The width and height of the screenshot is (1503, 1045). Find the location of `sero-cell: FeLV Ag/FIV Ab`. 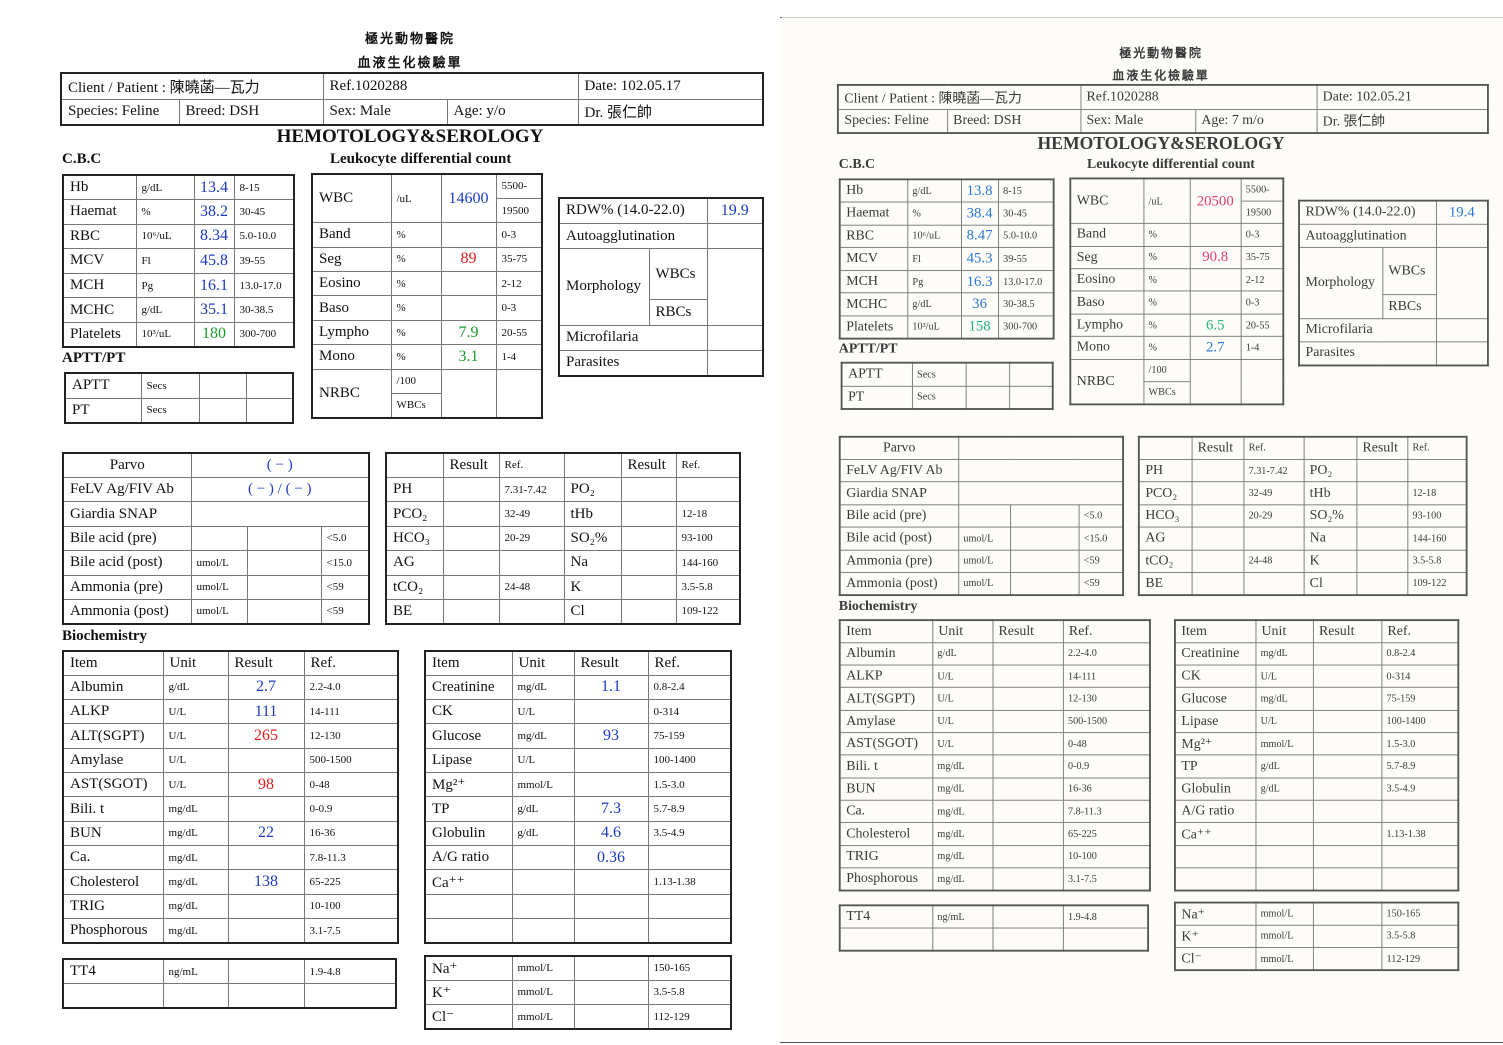

sero-cell: FeLV Ag/FIV Ab is located at coordinates (899, 470).